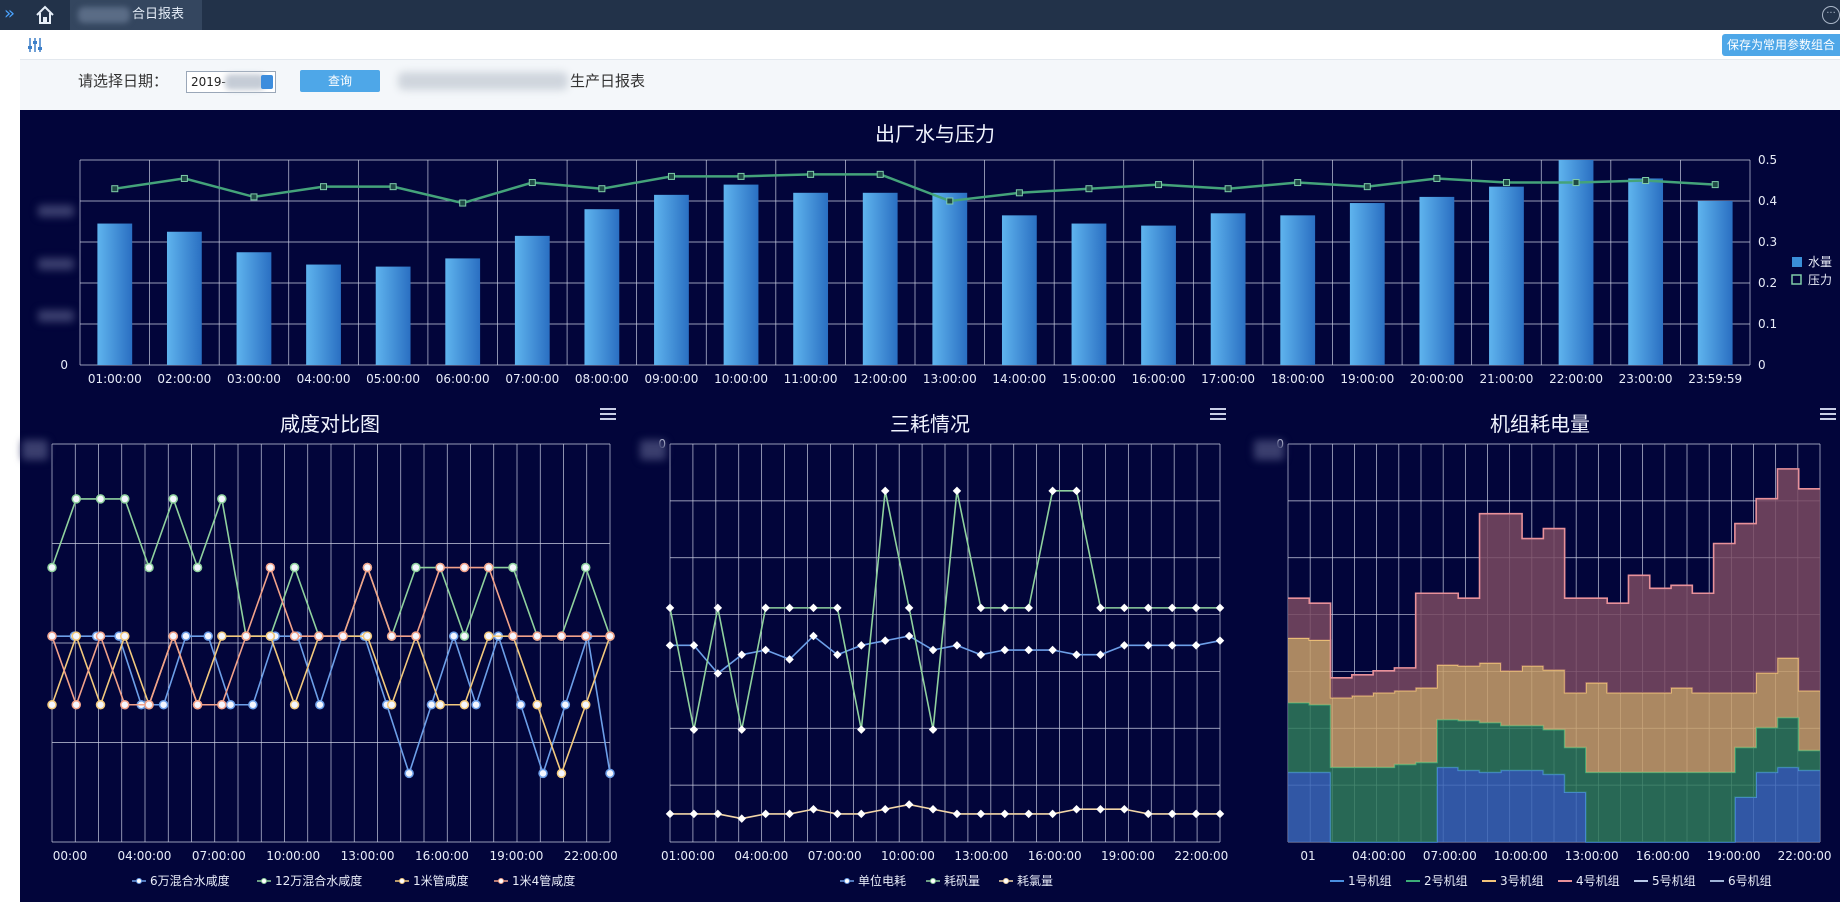 This screenshot has height=902, width=1840. I want to click on x-tick-label: 03:00:00, so click(254, 379).